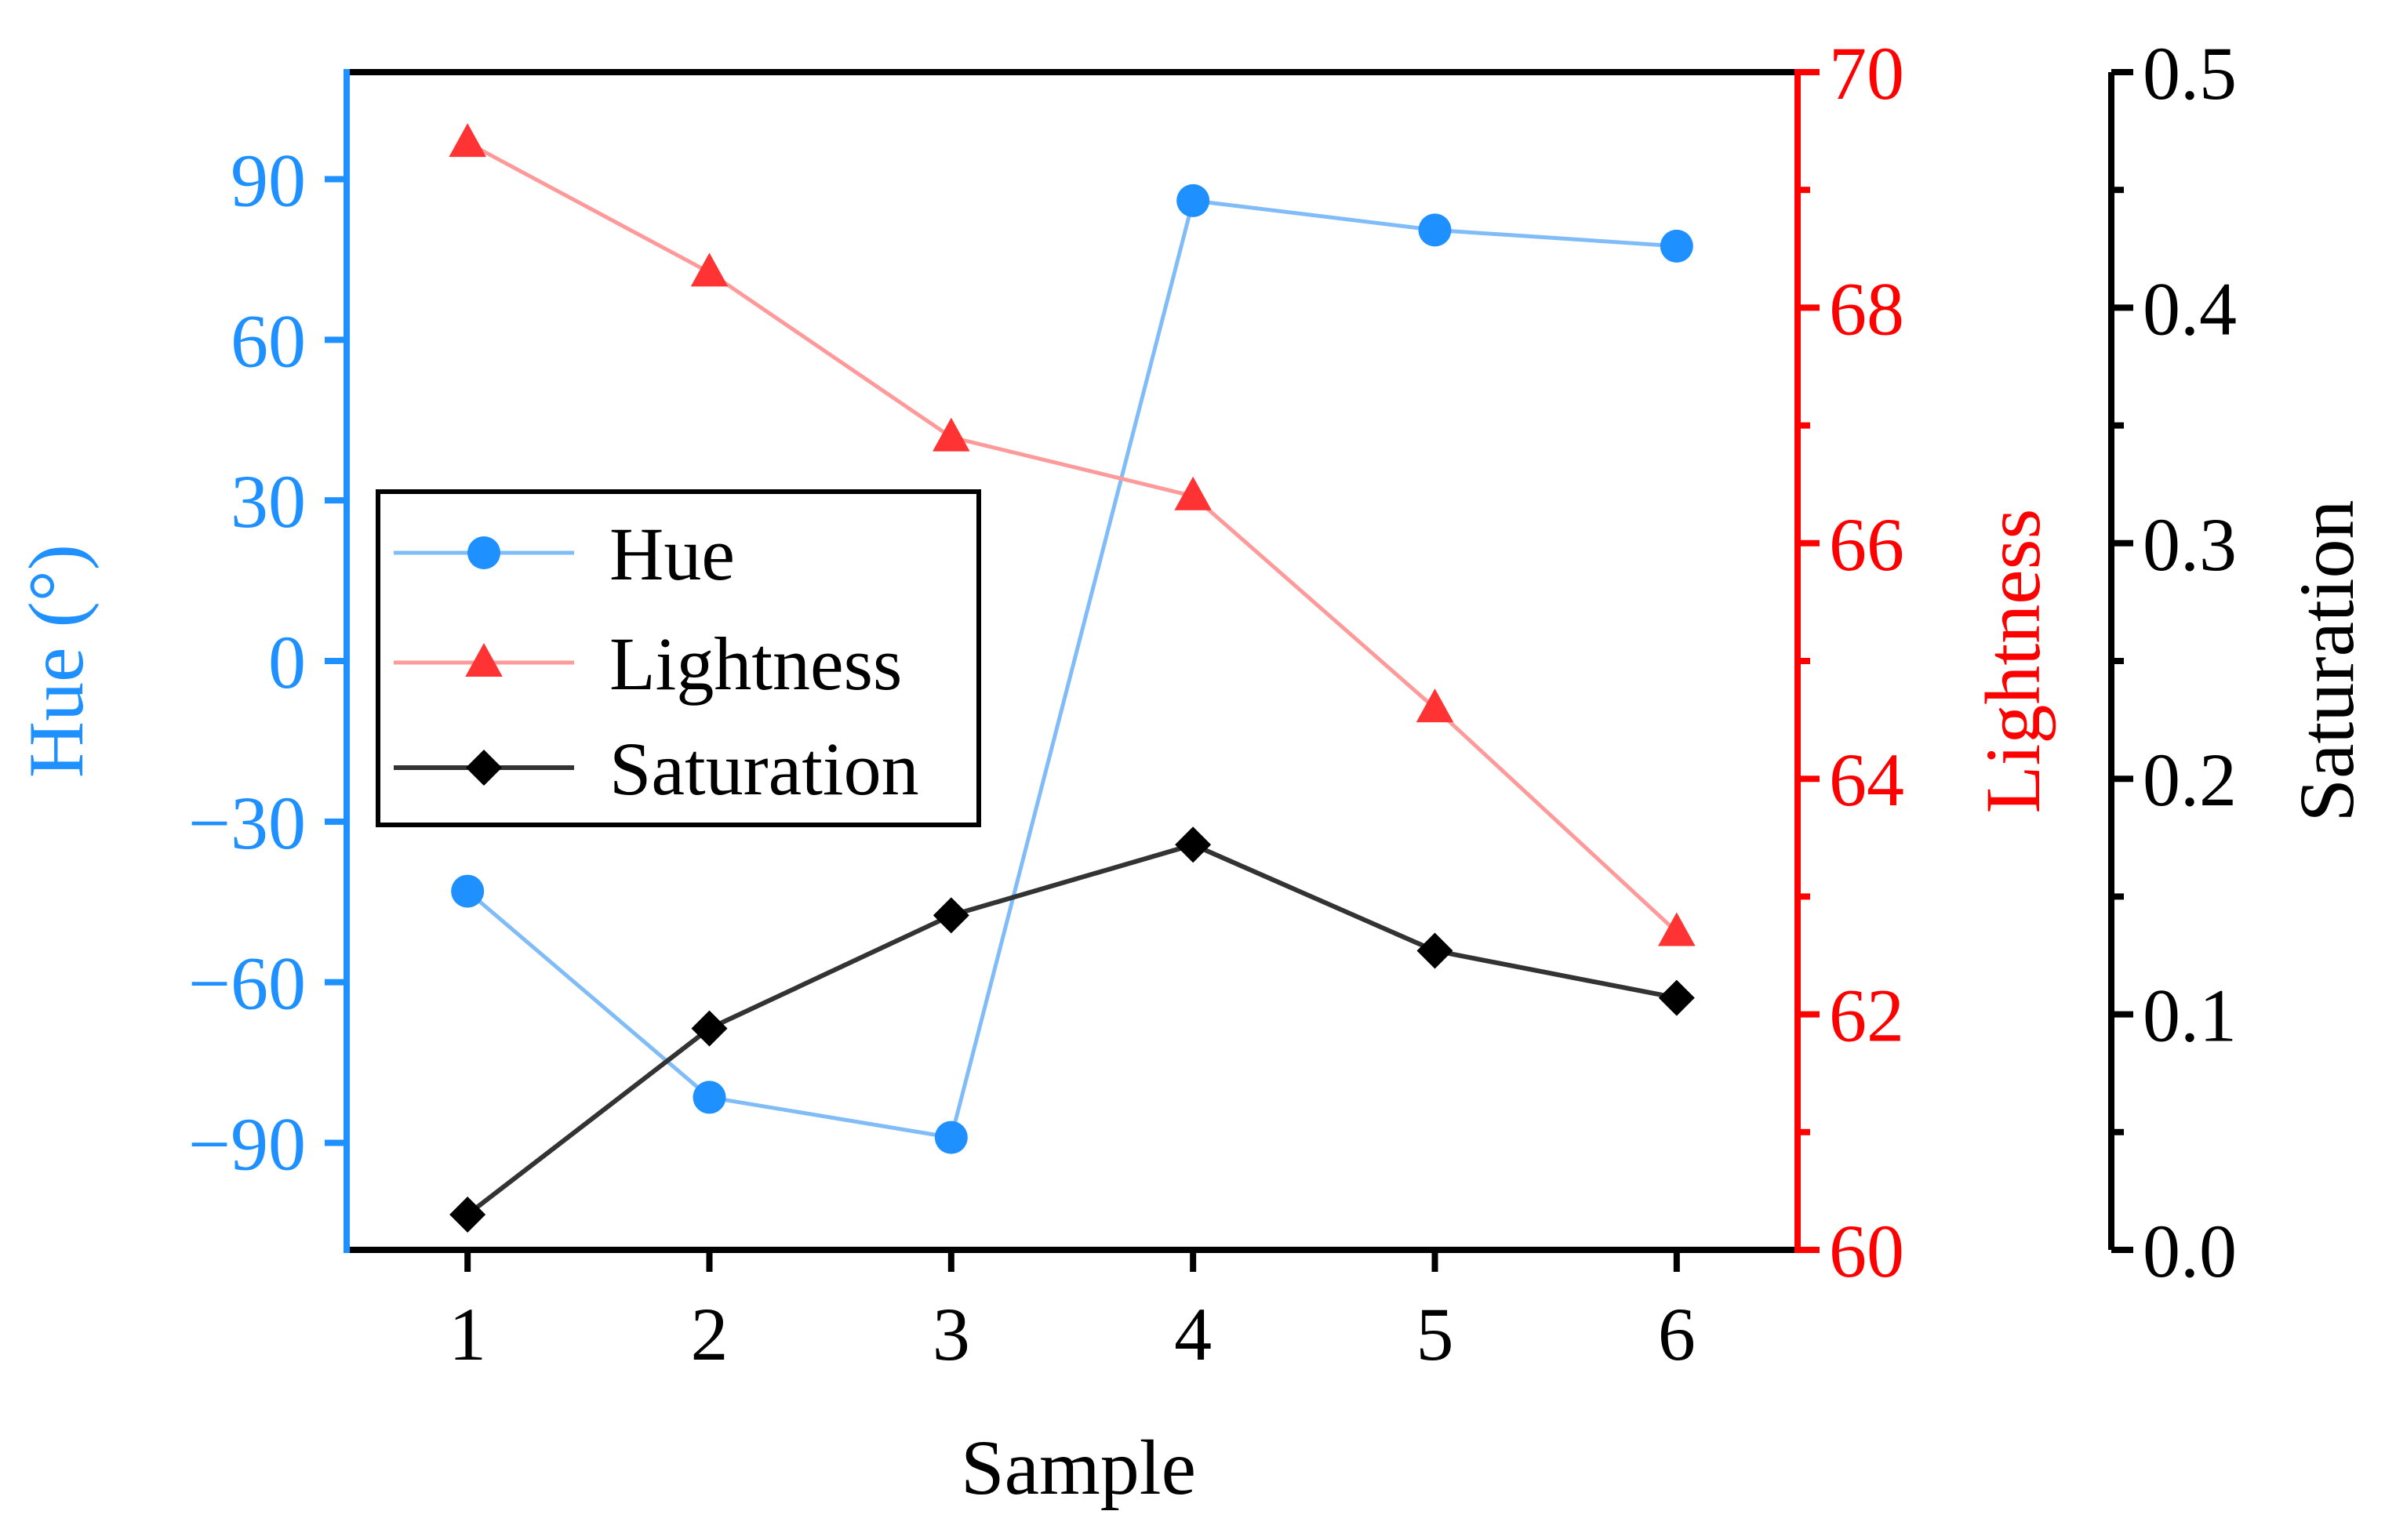 Image resolution: width=2396 pixels, height=1540 pixels. I want to click on saturation-axis-title: Saturation, so click(2326, 660).